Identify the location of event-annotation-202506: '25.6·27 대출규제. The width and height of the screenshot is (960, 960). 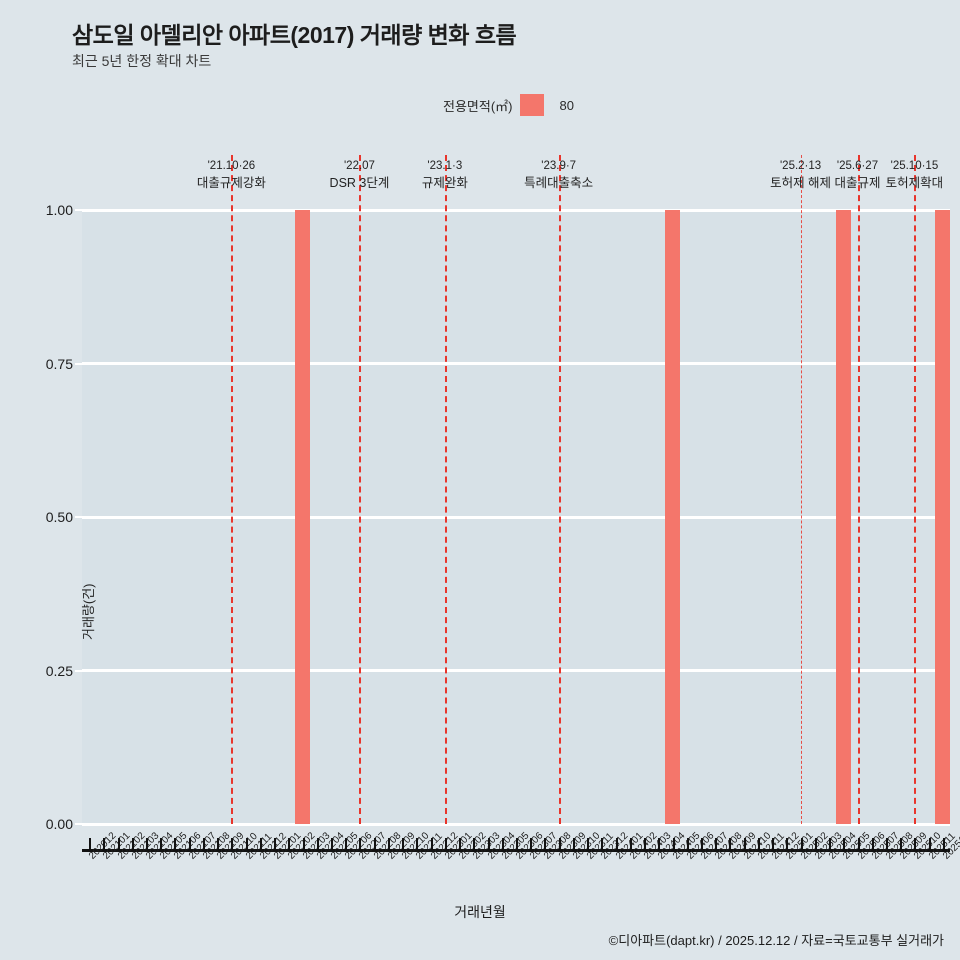
(857, 175).